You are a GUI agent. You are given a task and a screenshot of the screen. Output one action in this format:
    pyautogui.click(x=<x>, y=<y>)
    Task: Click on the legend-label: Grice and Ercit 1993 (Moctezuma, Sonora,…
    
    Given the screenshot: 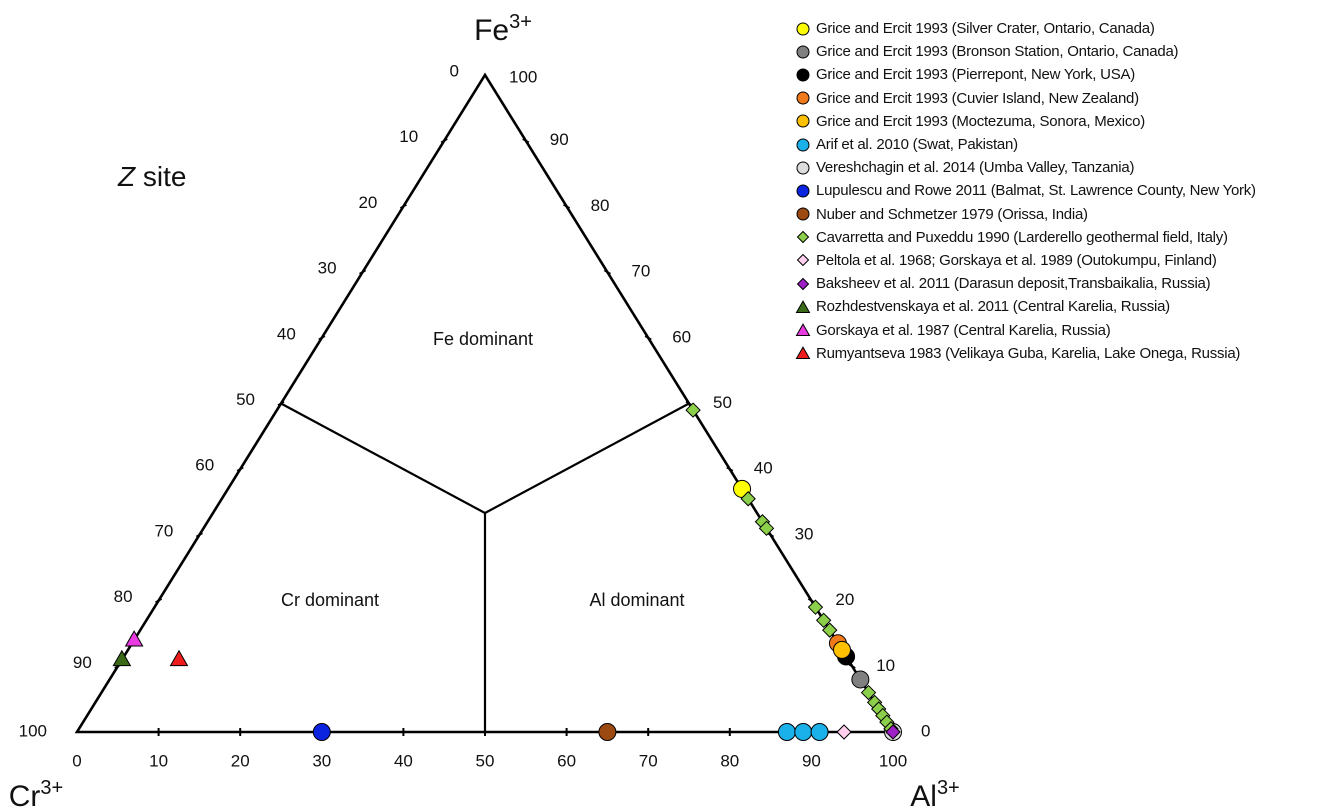 What is the action you would take?
    pyautogui.click(x=980, y=121)
    